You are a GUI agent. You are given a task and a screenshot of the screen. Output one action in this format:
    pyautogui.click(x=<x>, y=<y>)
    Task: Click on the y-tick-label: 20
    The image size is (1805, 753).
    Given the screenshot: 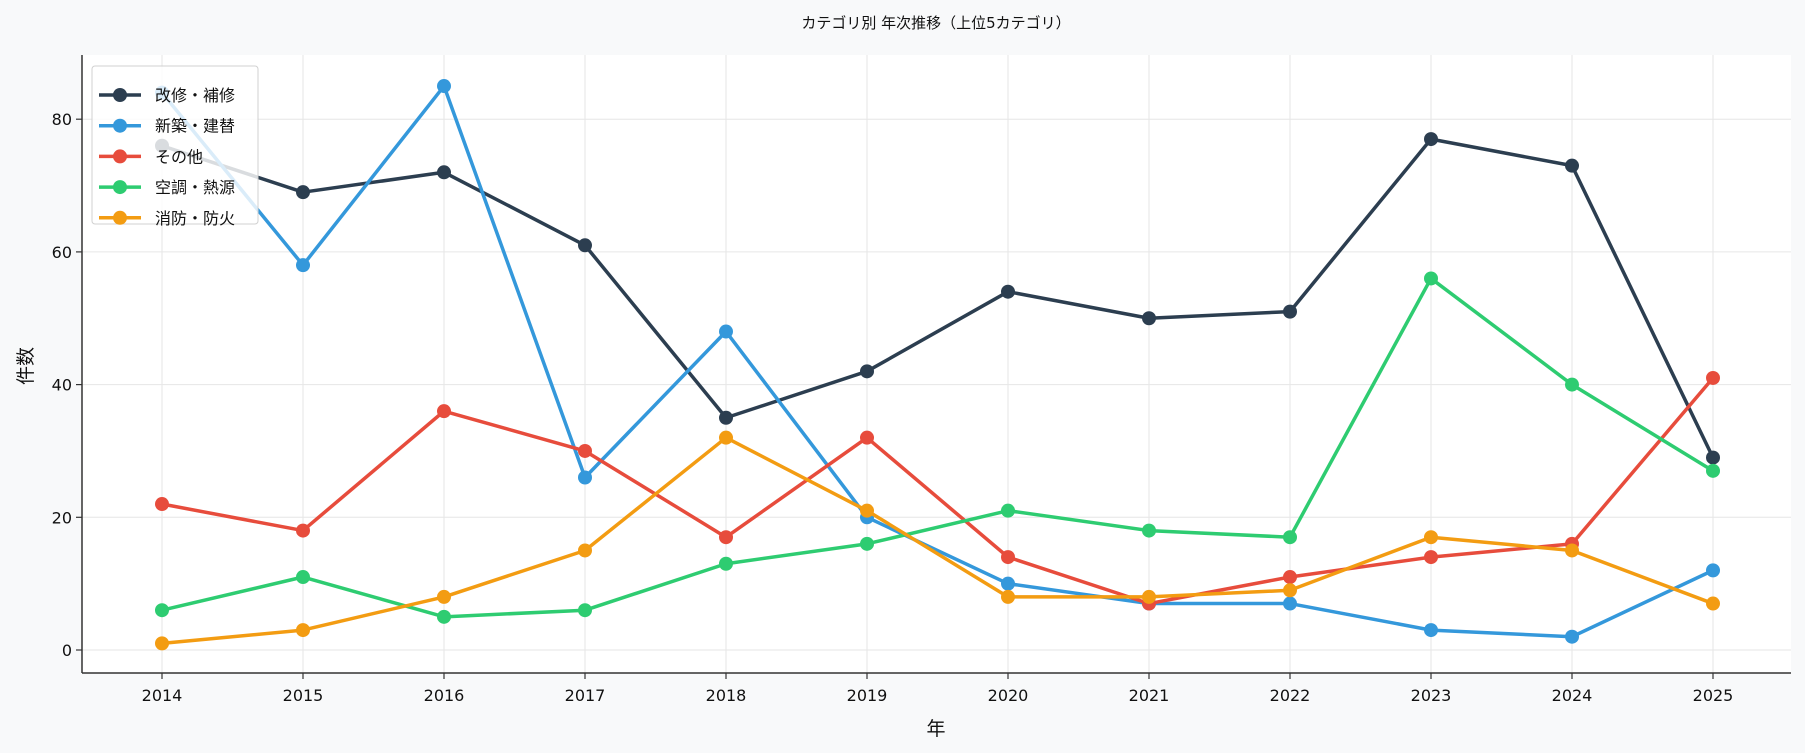 What is the action you would take?
    pyautogui.click(x=62, y=517)
    